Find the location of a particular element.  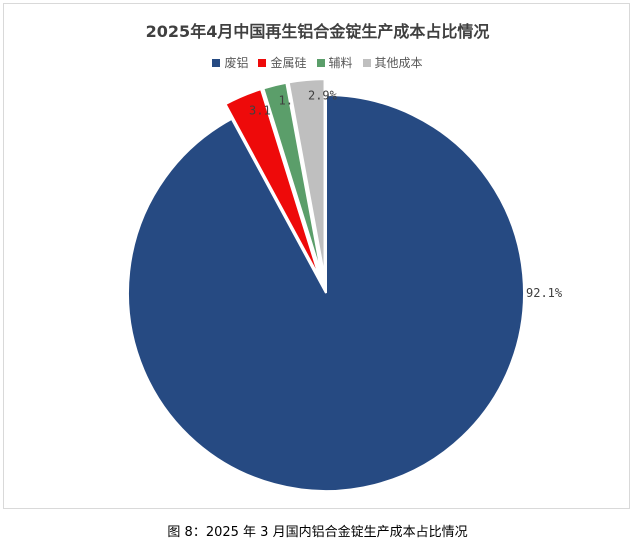

chart-legend: 废铝 金属硅 辅料 其他成本 is located at coordinates (317, 62).